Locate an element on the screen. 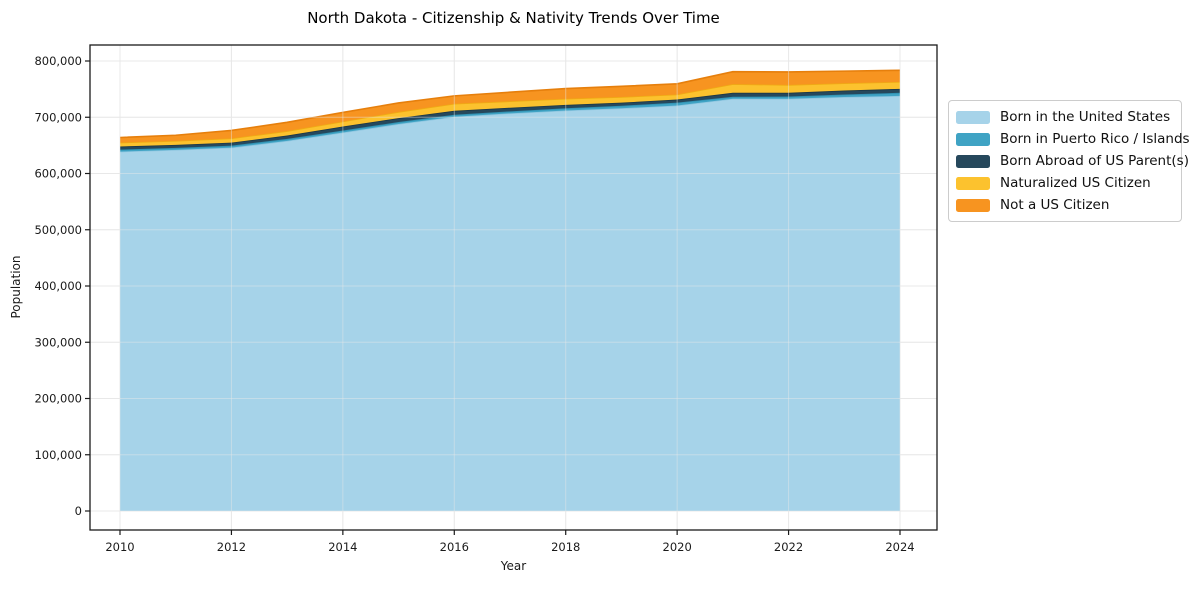  legend-item-1: Born in Puerto Rico / Islands is located at coordinates (1069, 139).